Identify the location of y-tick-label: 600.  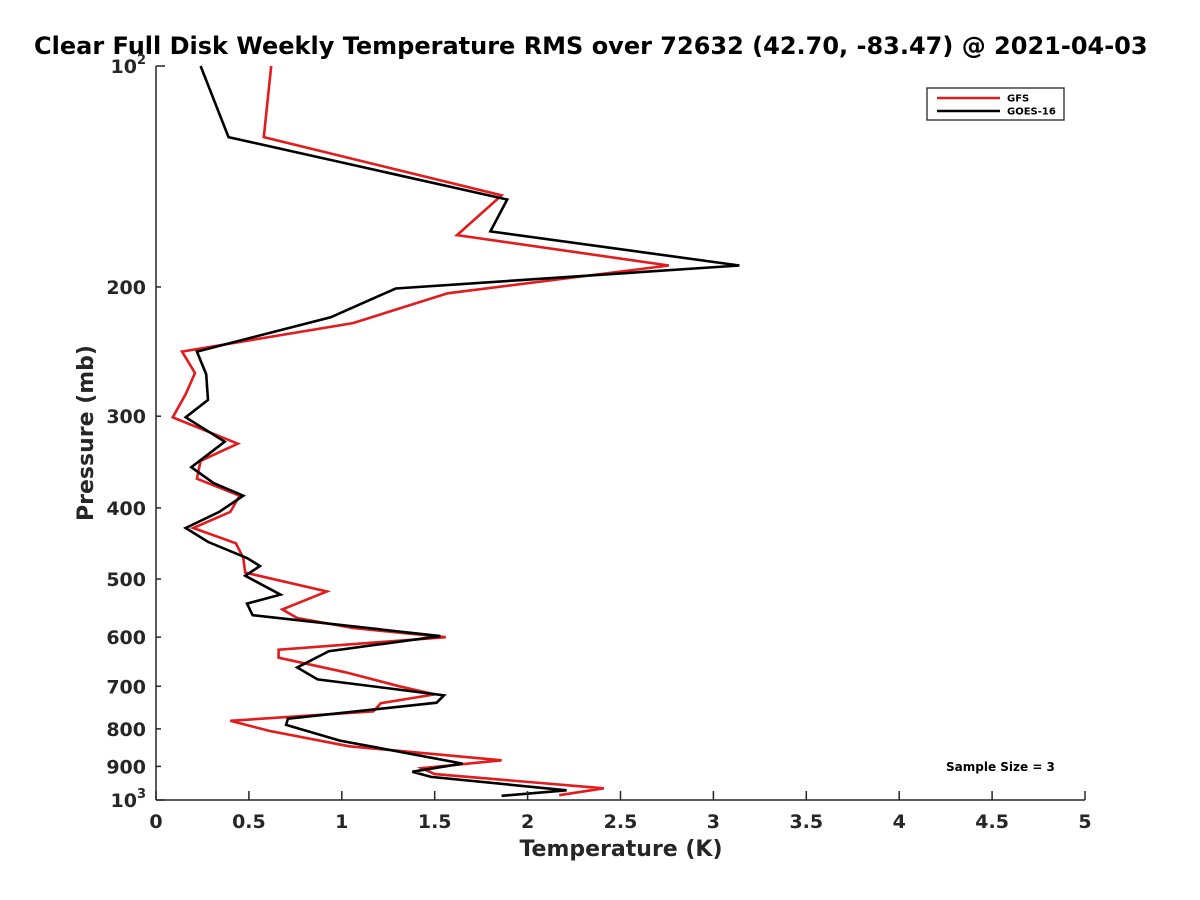
(126, 638).